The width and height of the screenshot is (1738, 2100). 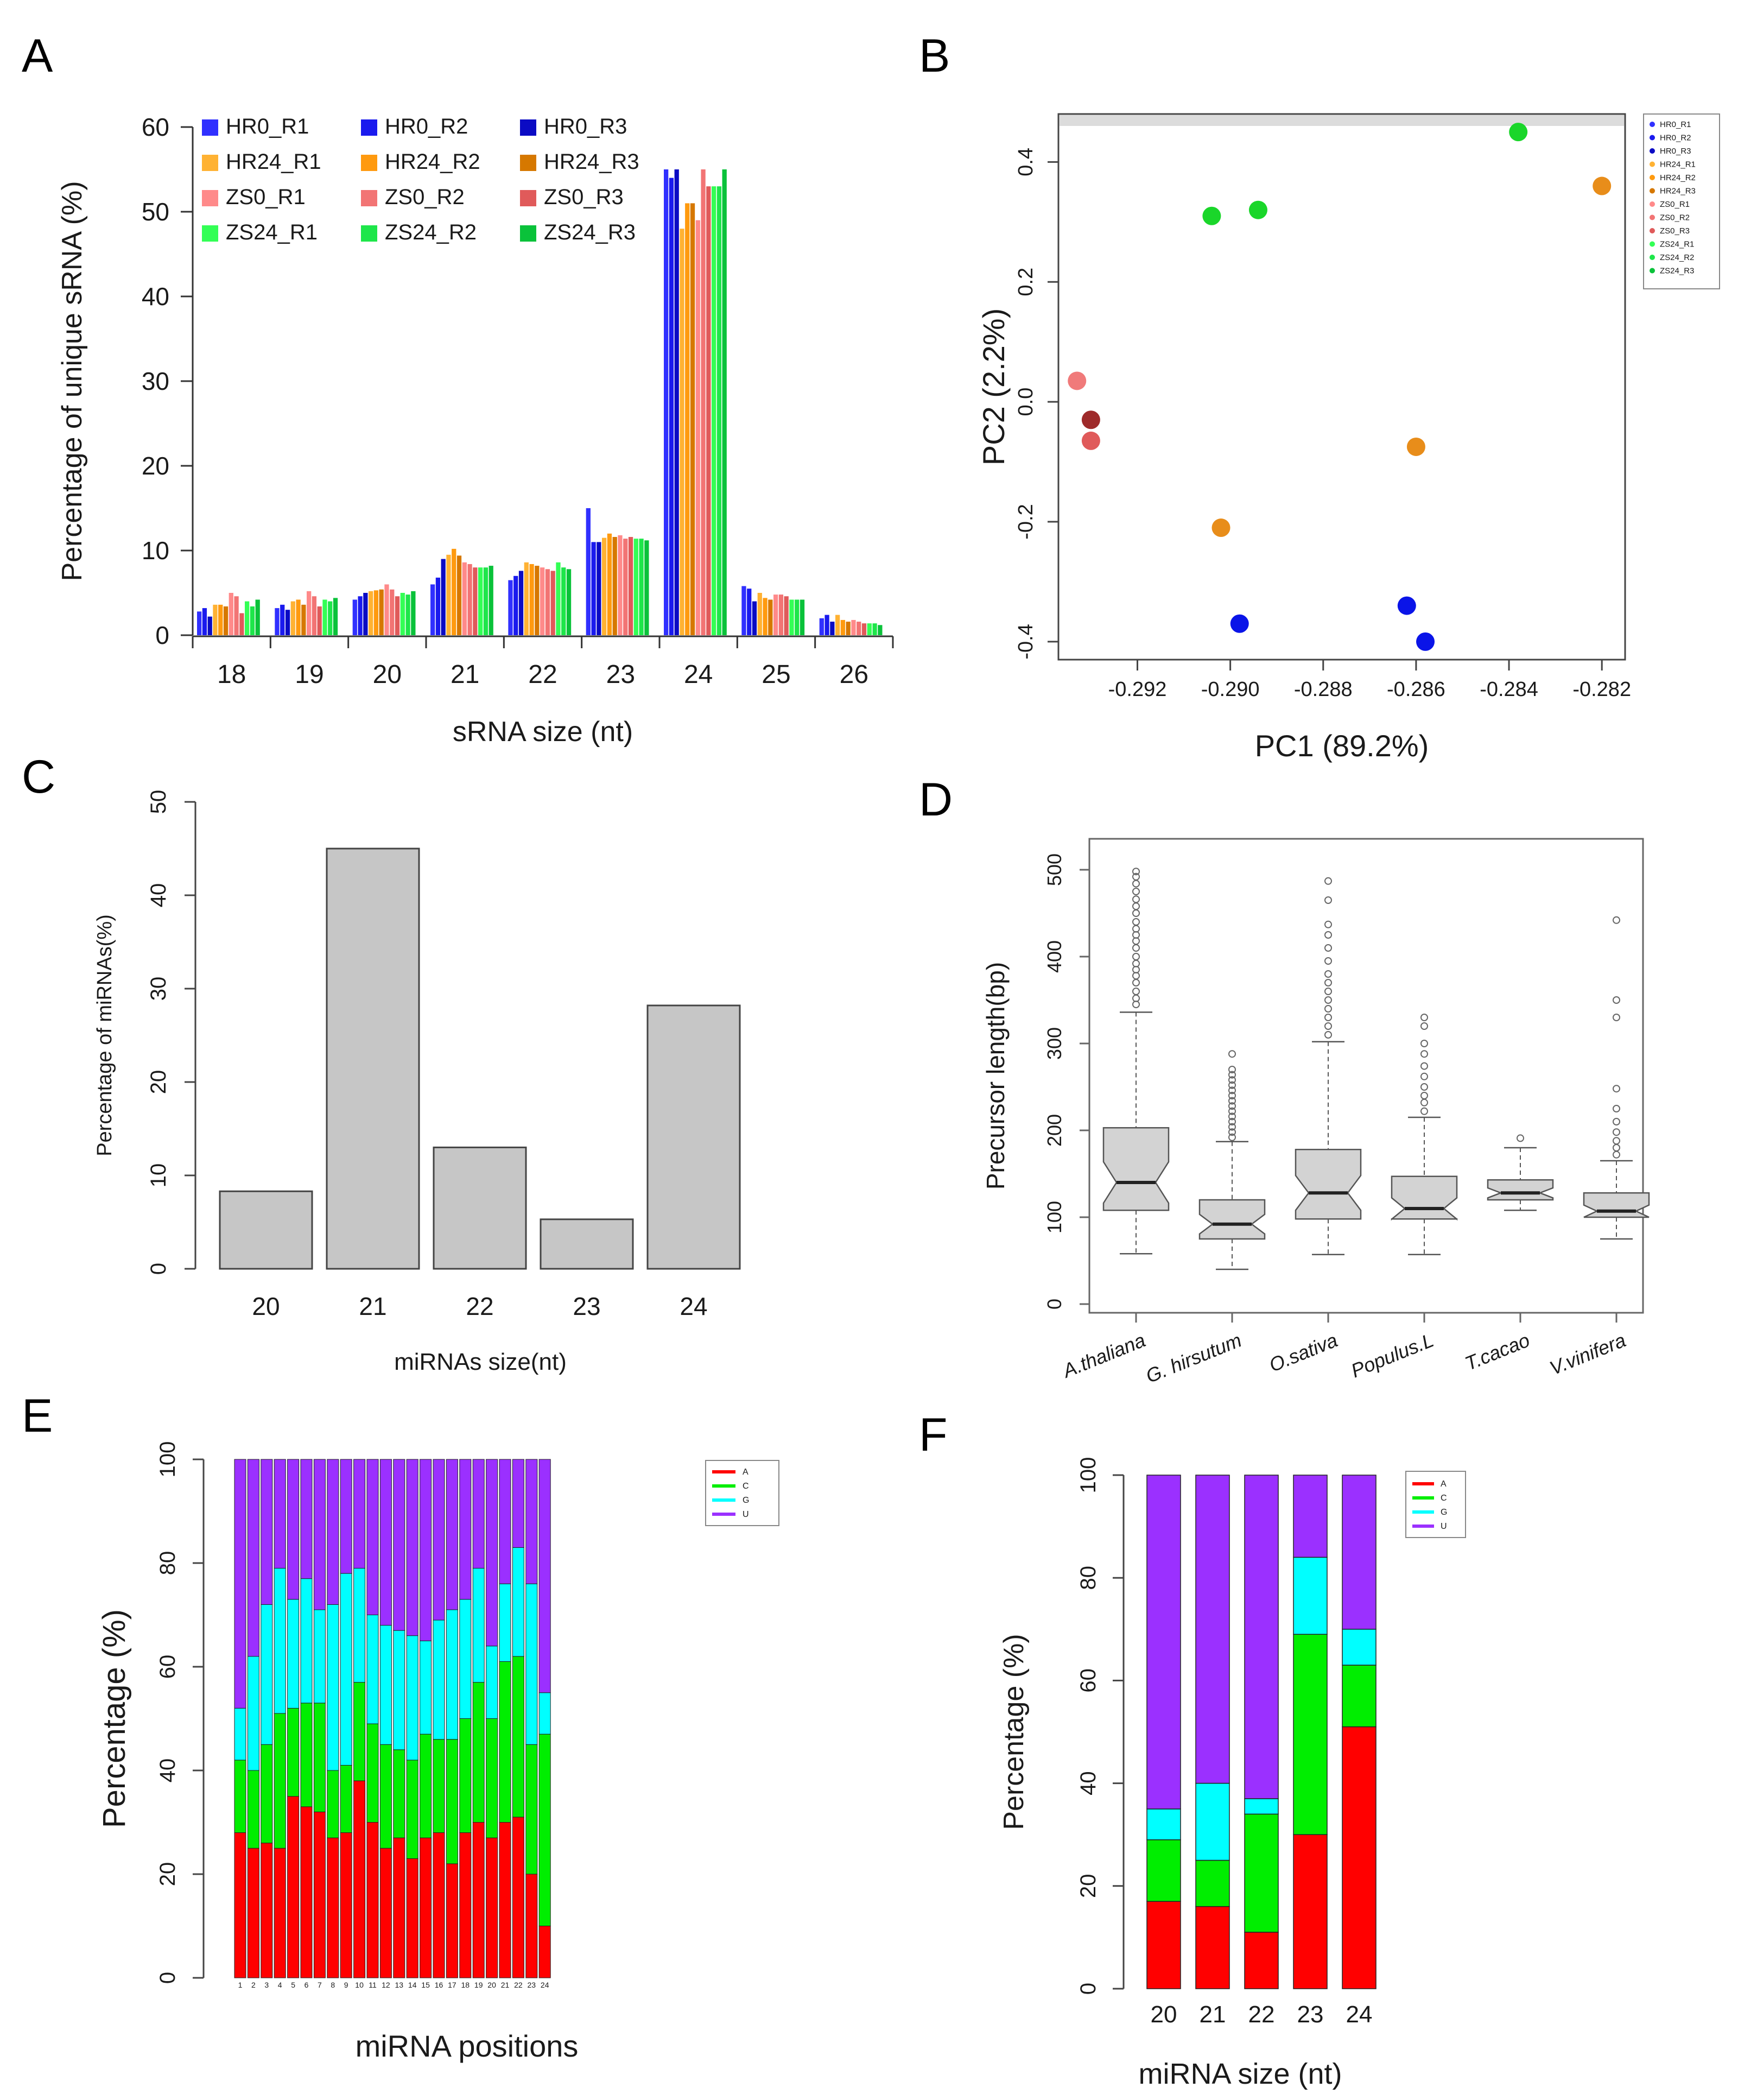 What do you see at coordinates (1675, 151) in the screenshot?
I see `legend-label-b: HR0_R3` at bounding box center [1675, 151].